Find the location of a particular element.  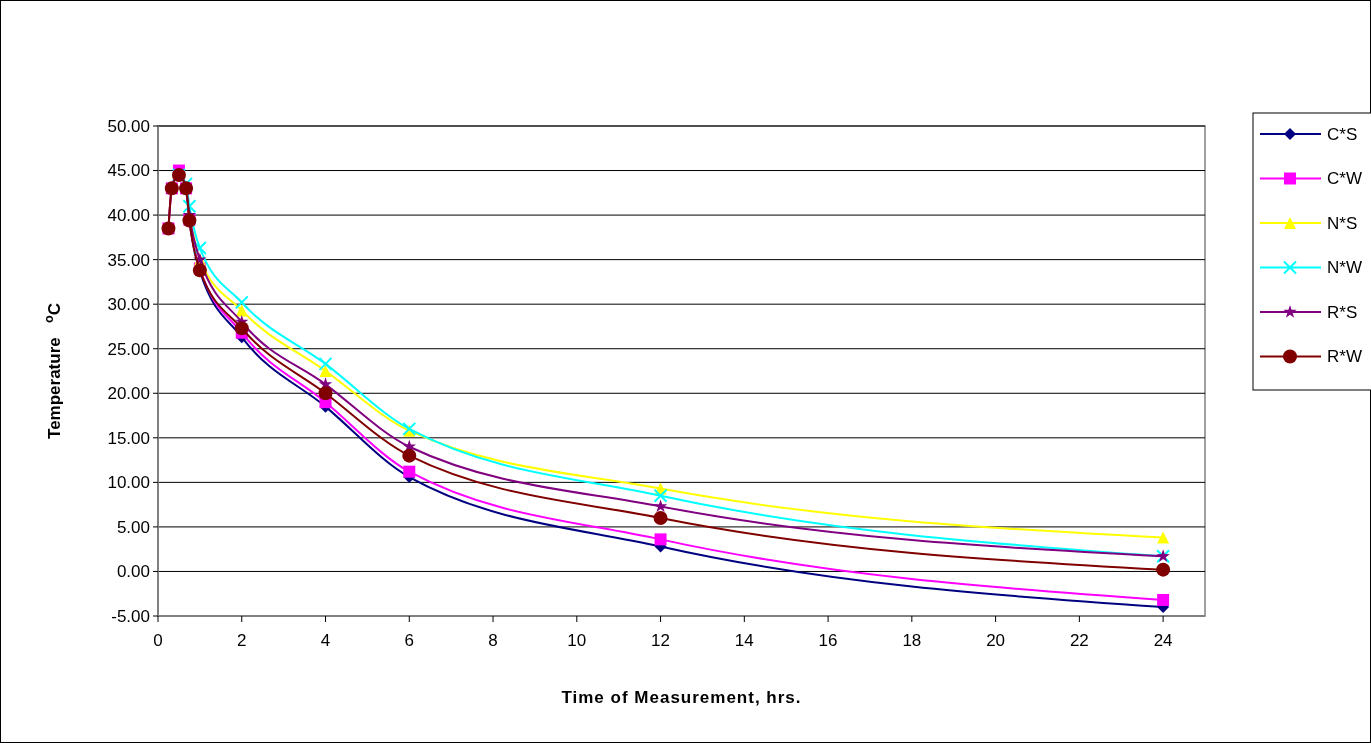

y-tick-label: 5.00 is located at coordinates (133, 527).